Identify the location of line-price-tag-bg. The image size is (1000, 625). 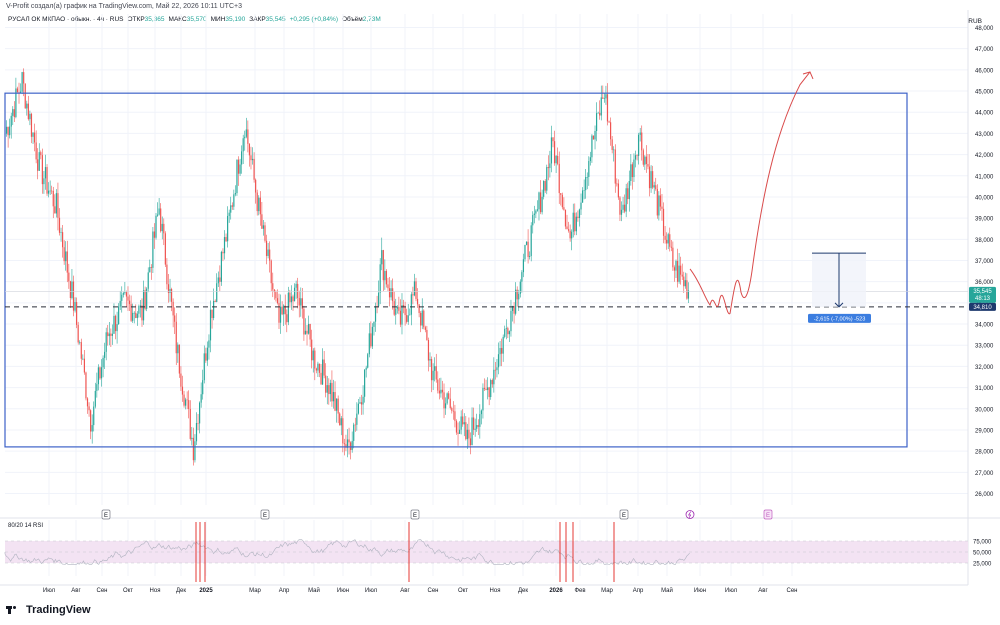
(982, 306).